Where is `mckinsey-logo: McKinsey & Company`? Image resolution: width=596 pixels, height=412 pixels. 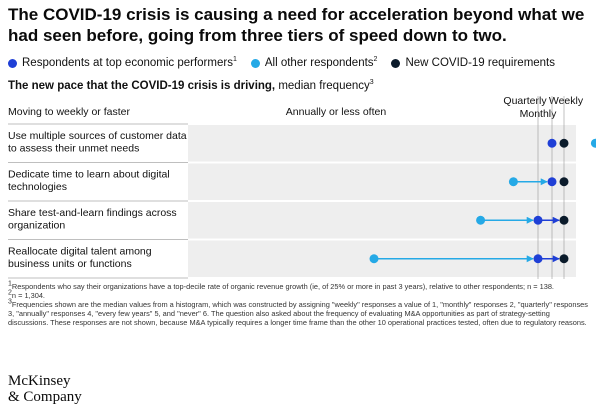 mckinsey-logo: McKinsey & Company is located at coordinates (45, 389).